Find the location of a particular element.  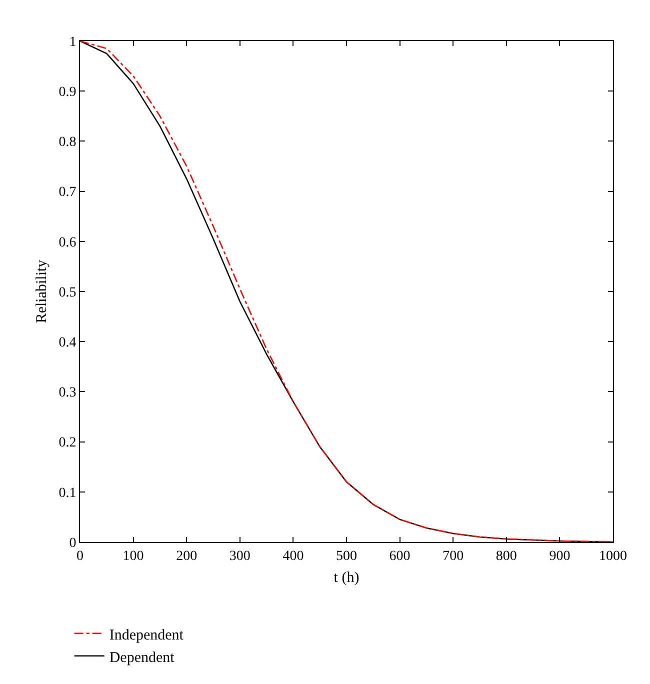

y-tick-label: 0.5 is located at coordinates (67, 292).